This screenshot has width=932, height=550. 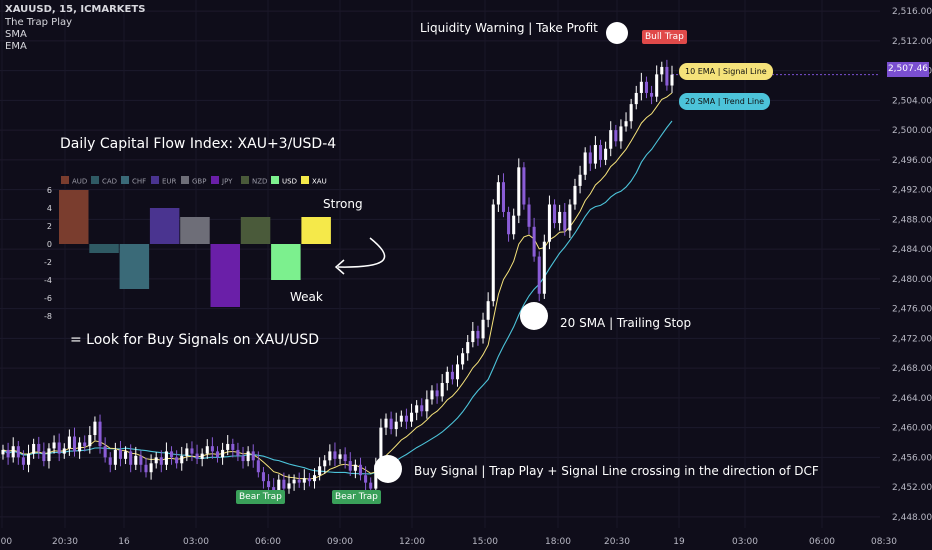 What do you see at coordinates (16, 34) in the screenshot?
I see `indicator-sma: SMA` at bounding box center [16, 34].